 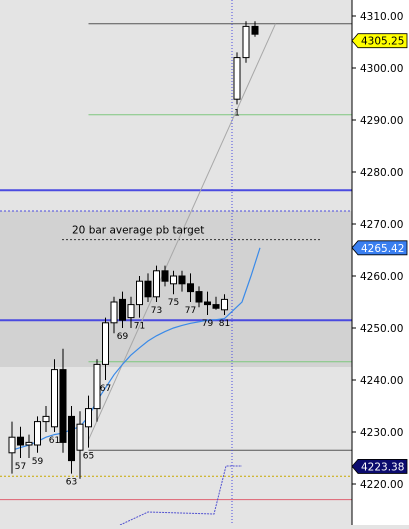 I want to click on bar-number-label: 79, so click(x=208, y=324).